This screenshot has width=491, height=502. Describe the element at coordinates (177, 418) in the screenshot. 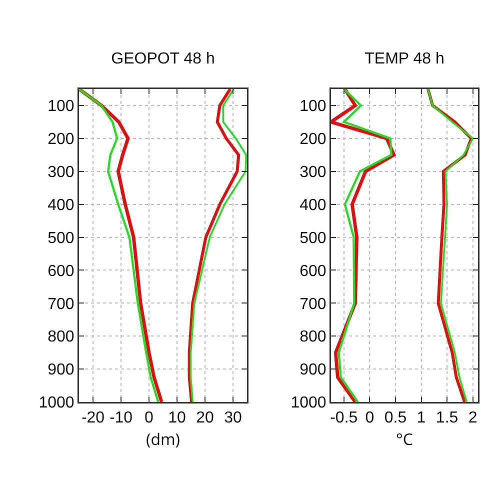

I see `x-tick-label: 10` at that location.